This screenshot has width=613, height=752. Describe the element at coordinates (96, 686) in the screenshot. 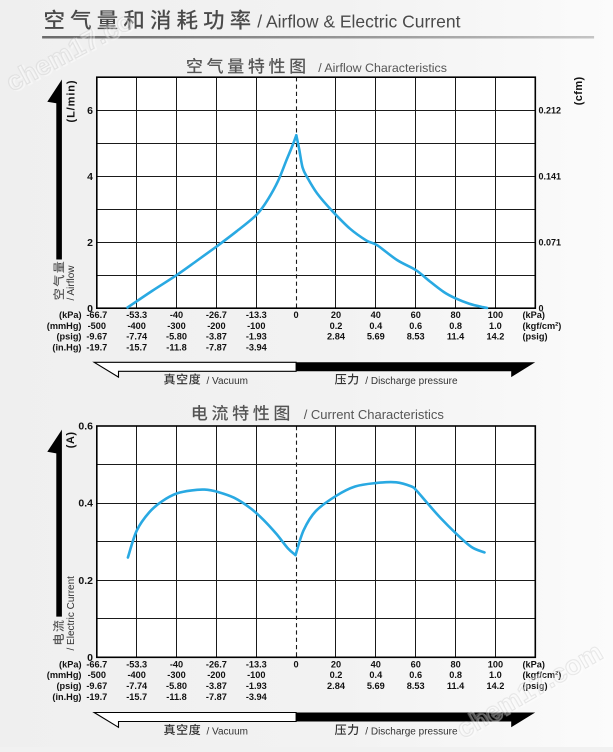

I see `svg-text: -9.67` at that location.